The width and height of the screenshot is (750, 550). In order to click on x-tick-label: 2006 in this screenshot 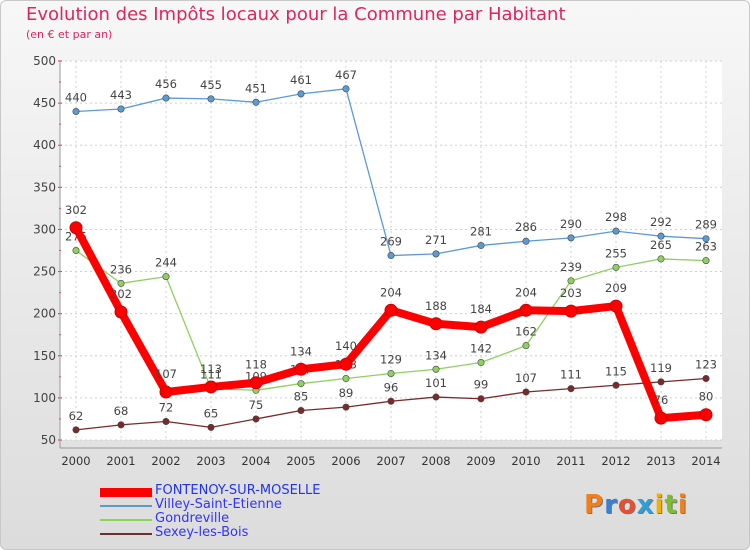, I will do `click(345, 461)`.